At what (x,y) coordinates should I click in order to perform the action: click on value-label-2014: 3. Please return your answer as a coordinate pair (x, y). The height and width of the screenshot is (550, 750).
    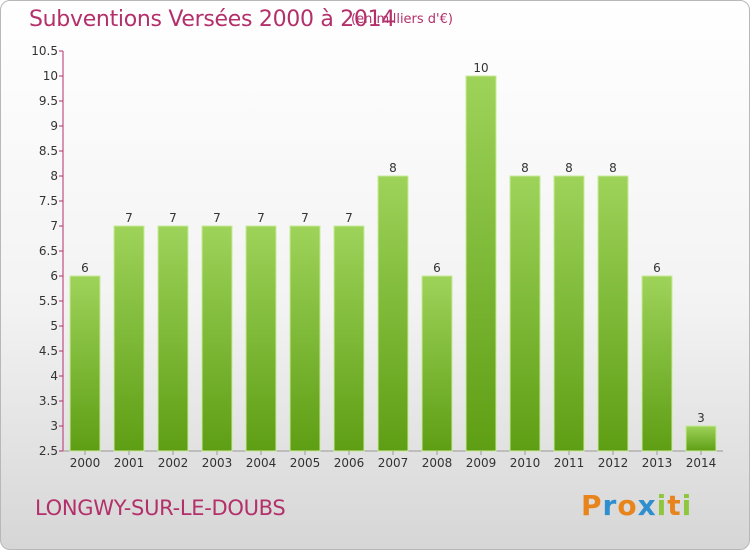
    Looking at the image, I should click on (701, 418).